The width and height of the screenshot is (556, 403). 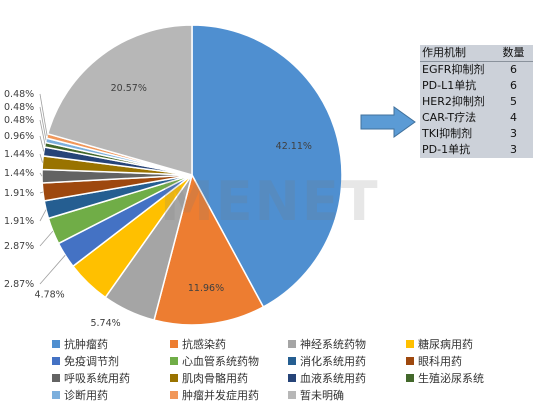 I want to click on table-row: CAR-T疗法 4, so click(x=476, y=118).